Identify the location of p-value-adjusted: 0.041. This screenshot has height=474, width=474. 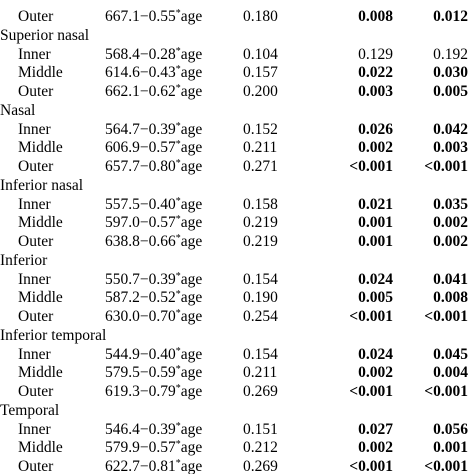
(450, 279).